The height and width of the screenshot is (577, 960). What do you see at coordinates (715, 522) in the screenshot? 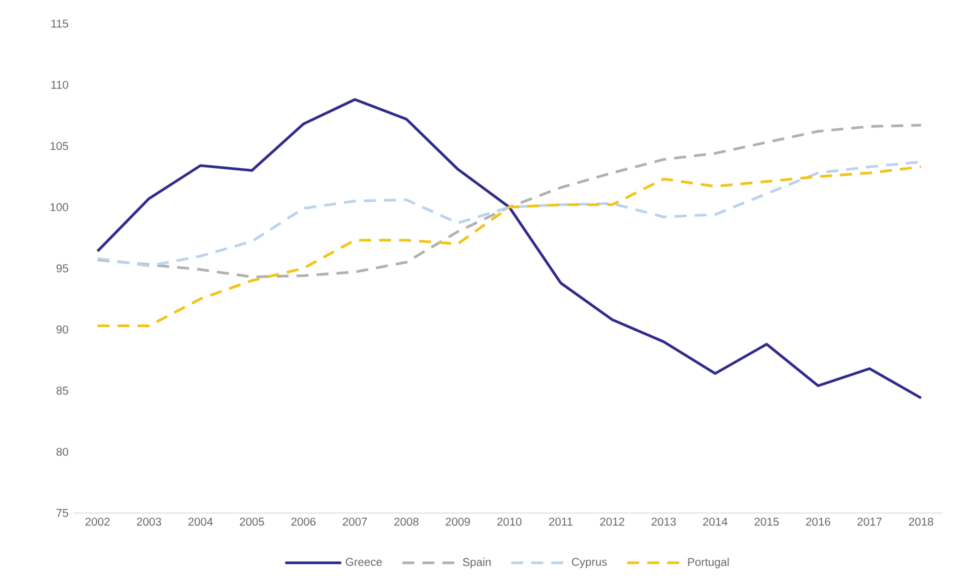
I see `x-tick-label: 2014` at bounding box center [715, 522].